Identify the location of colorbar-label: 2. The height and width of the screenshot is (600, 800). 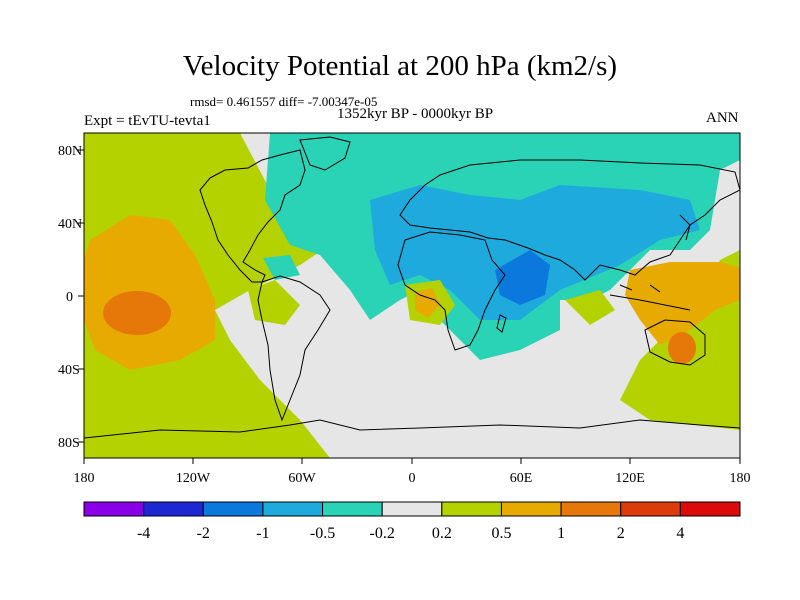
(621, 533).